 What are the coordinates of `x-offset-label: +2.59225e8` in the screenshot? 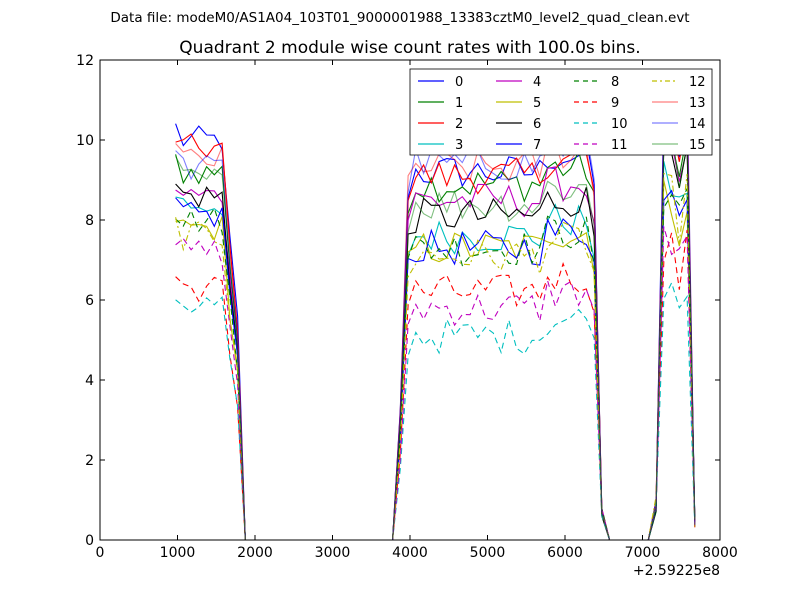 It's located at (676, 571).